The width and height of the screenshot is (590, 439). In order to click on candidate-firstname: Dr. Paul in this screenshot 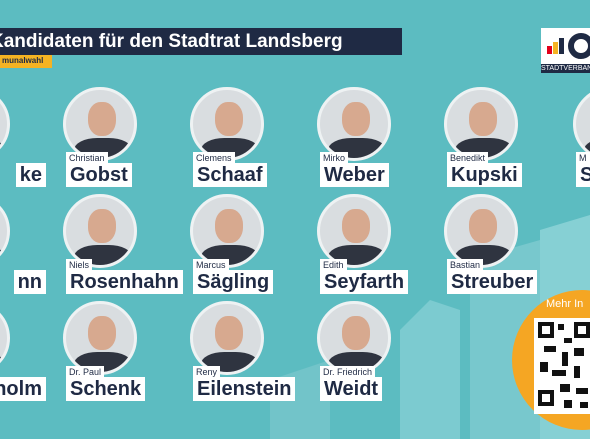, I will do `click(85, 372)`.